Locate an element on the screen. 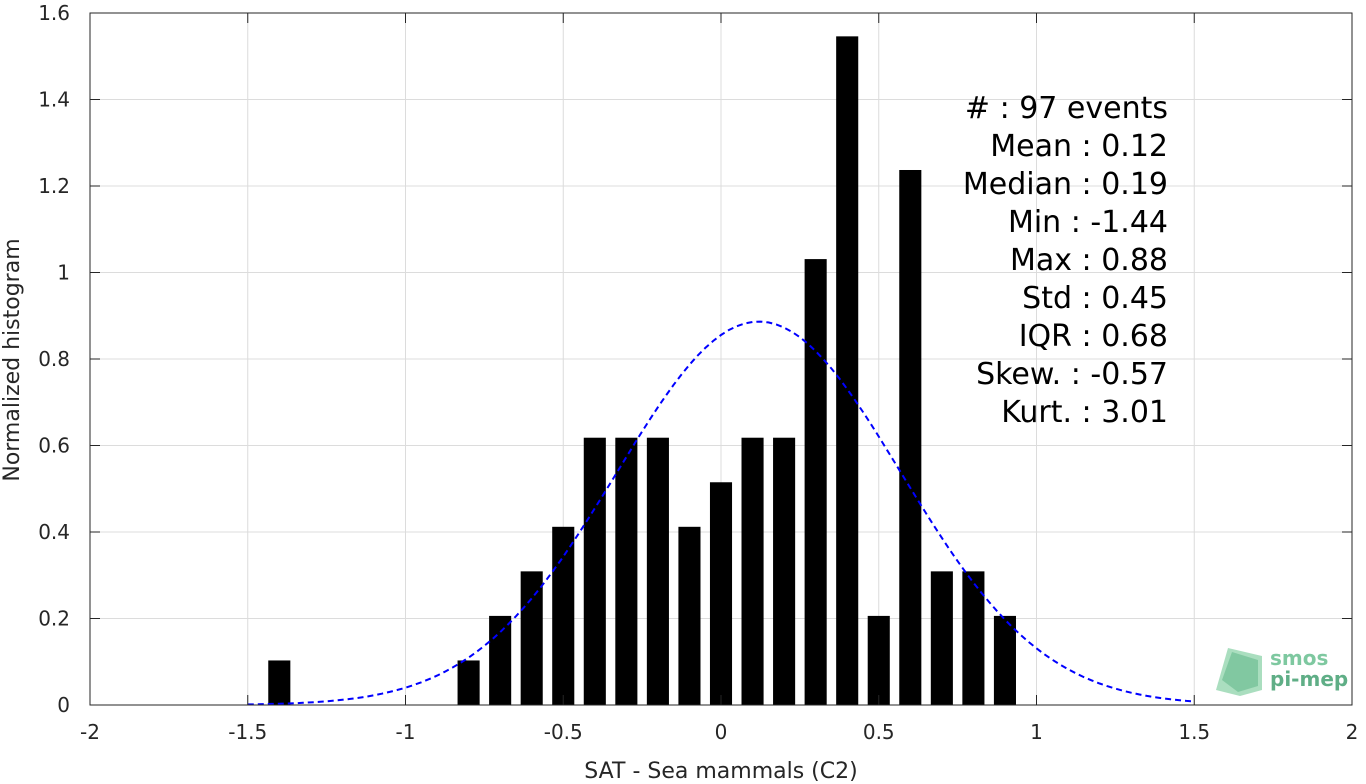  x-axis-label: SAT - Sea mammals (C2) is located at coordinates (720, 771).